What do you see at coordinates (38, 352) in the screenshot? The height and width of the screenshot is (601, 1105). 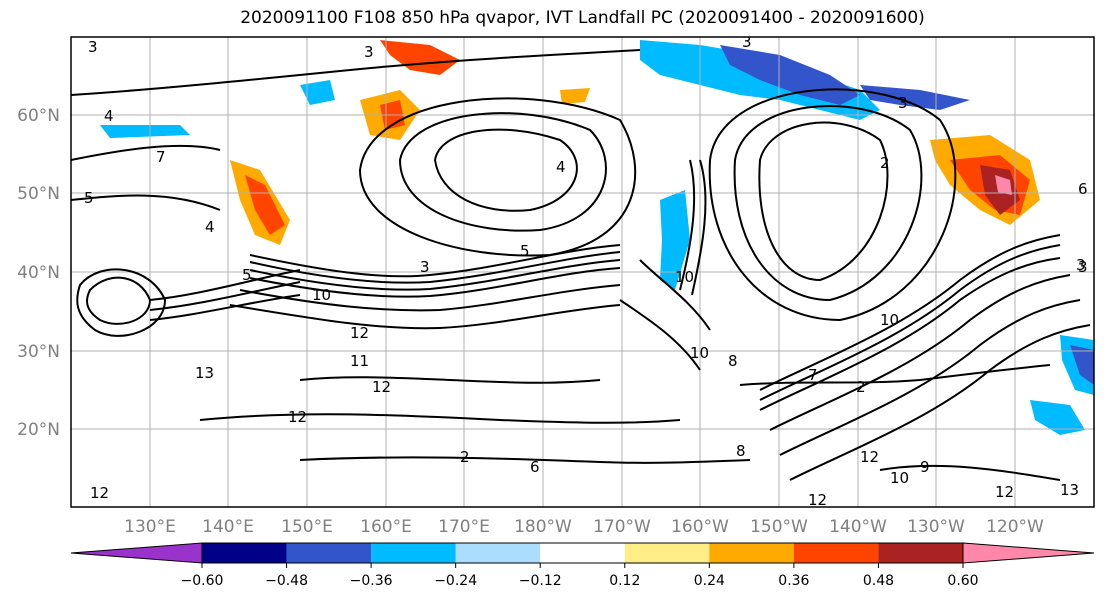 I see `lat-label-30n: 30°N` at bounding box center [38, 352].